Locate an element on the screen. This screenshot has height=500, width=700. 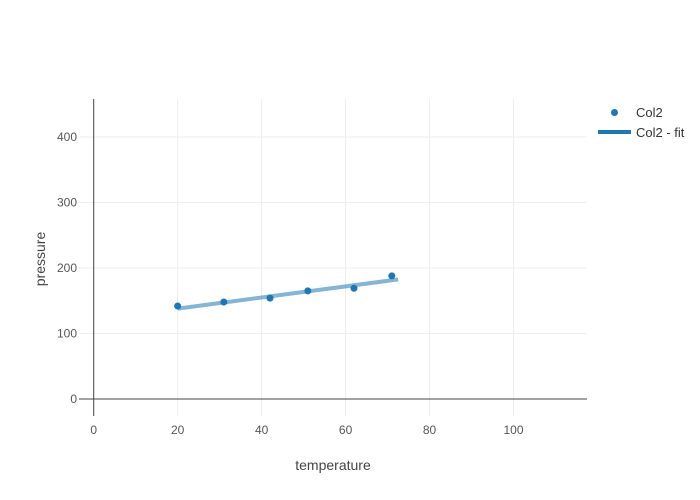
y-tick-label: 0 is located at coordinates (73, 399).